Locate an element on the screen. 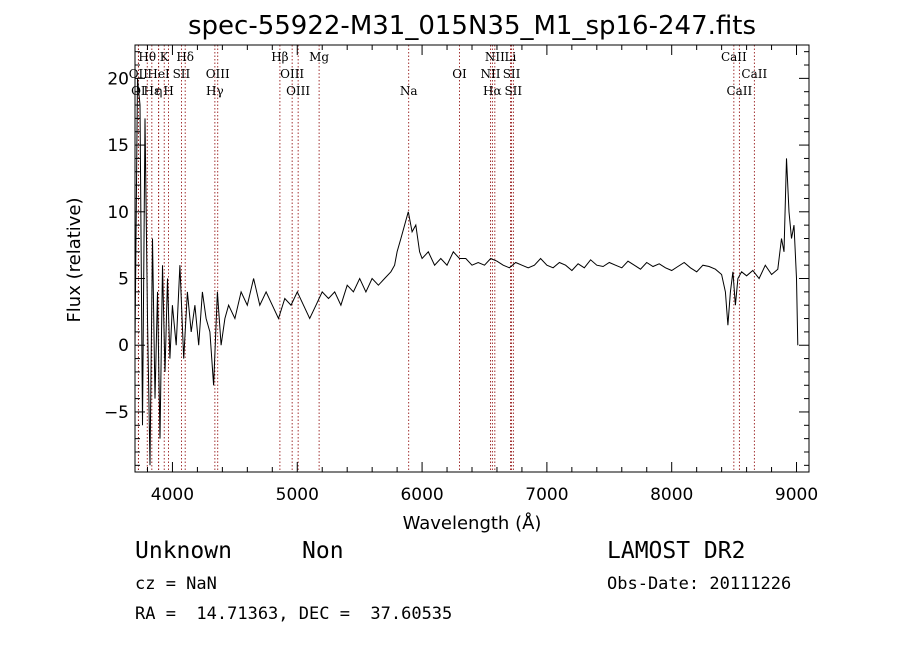 The image size is (900, 649). emission-label: Hβ is located at coordinates (279, 57).